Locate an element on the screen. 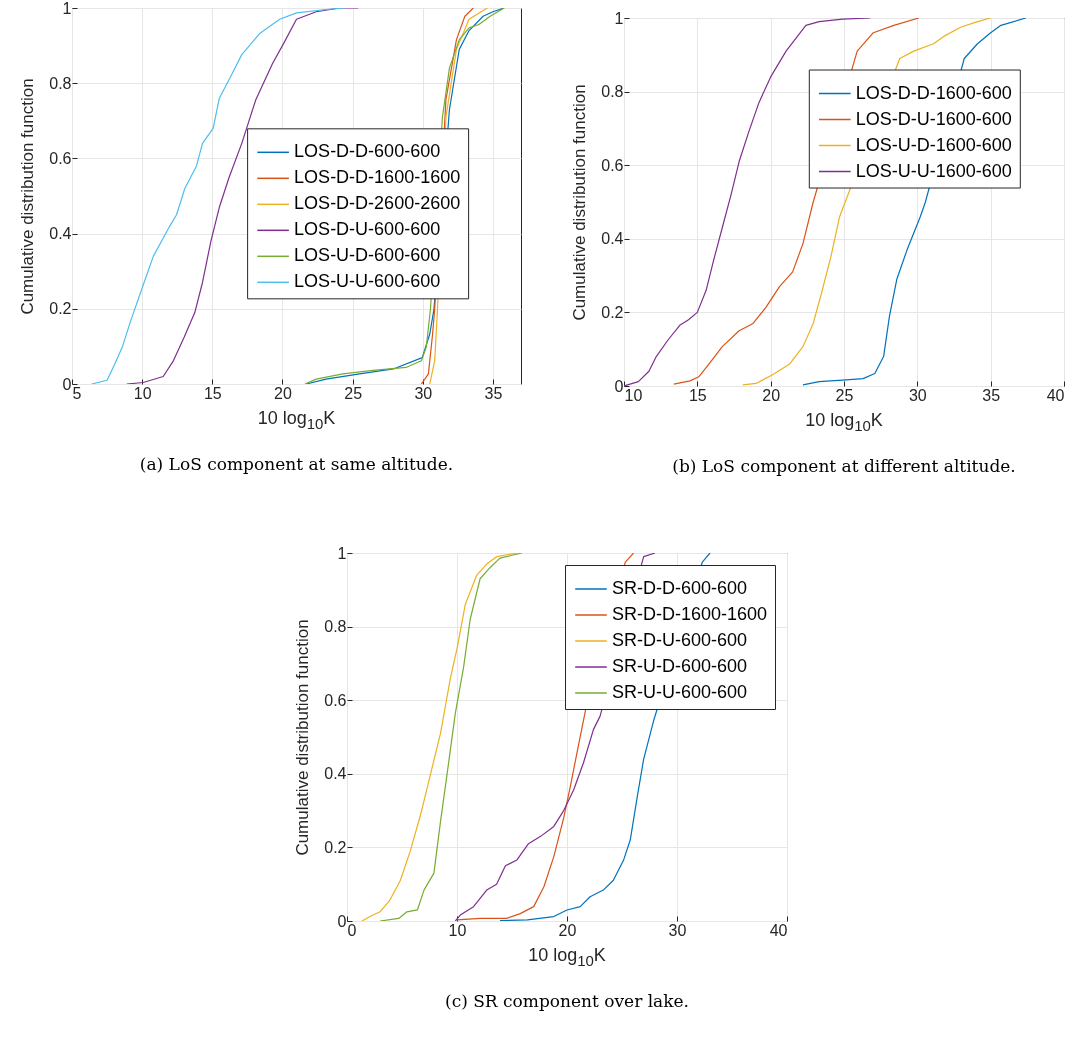 The height and width of the screenshot is (1046, 1085). text: (c) SR component over lake. is located at coordinates (567, 1001).